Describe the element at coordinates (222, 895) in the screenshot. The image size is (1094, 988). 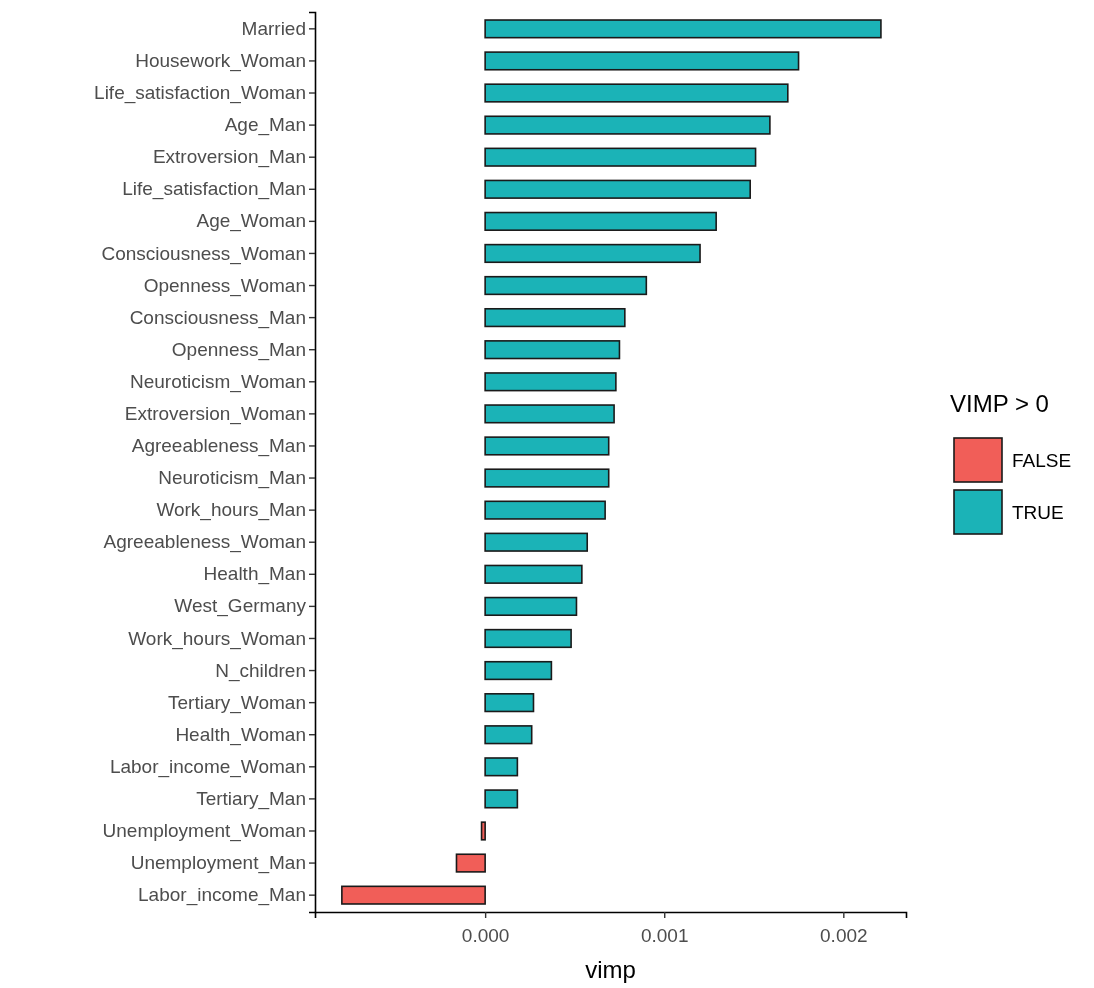
I see `y-tick-label: Labor_income_Man` at that location.